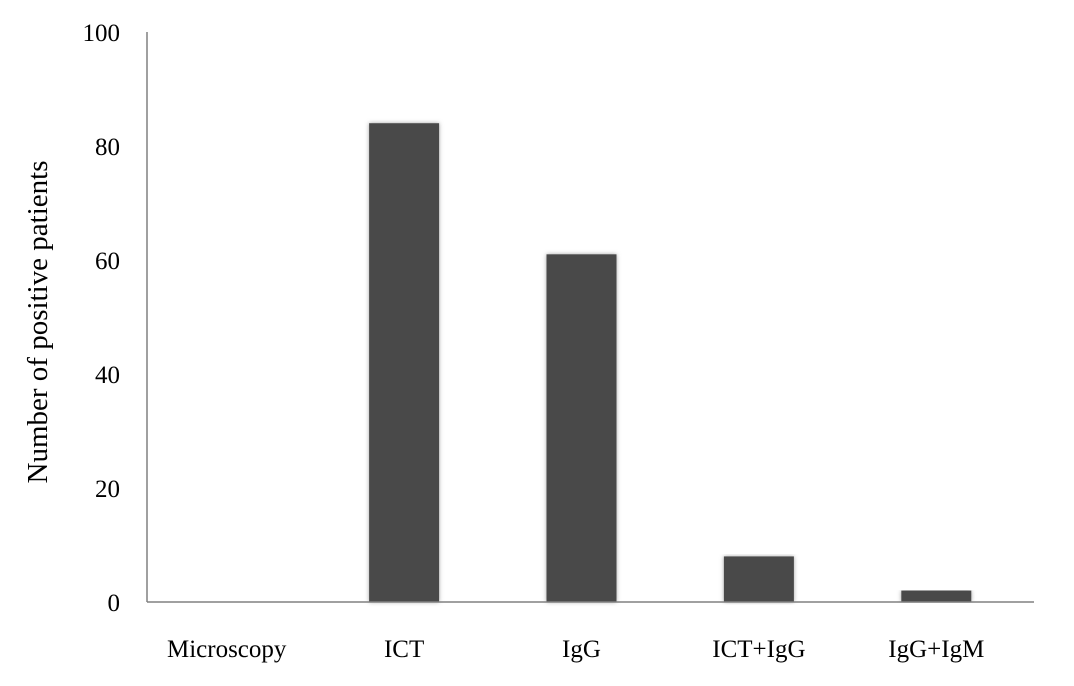 This screenshot has height=686, width=1074. Describe the element at coordinates (936, 649) in the screenshot. I see `category-label: IgG+IgM` at that location.